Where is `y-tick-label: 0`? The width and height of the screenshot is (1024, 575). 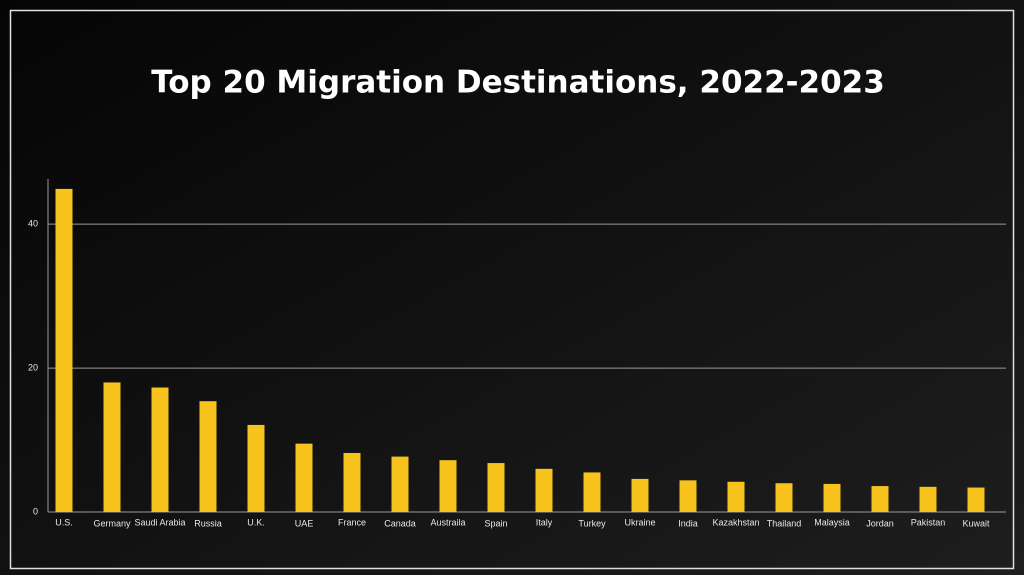
y-tick-label: 0 is located at coordinates (35, 511).